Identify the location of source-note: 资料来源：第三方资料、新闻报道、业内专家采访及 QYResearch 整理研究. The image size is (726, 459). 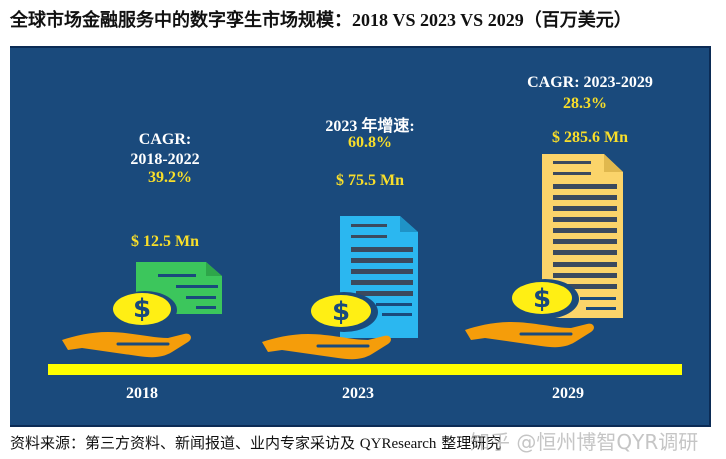
(255, 442).